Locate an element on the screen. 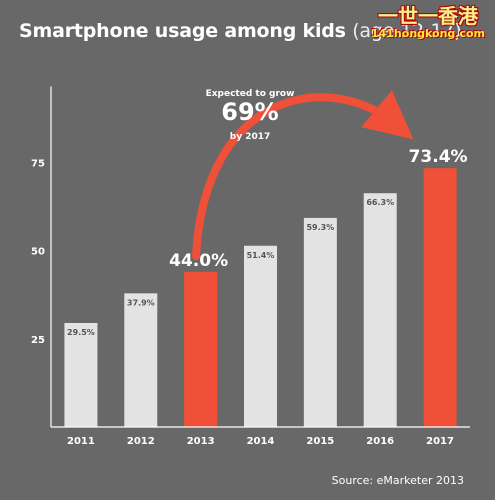  bar-2017 is located at coordinates (440, 298).